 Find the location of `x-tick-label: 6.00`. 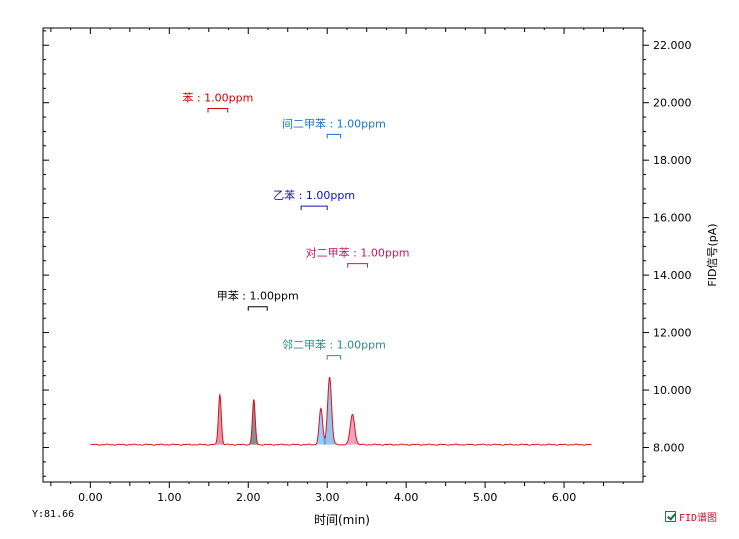

x-tick-label: 6.00 is located at coordinates (564, 497).